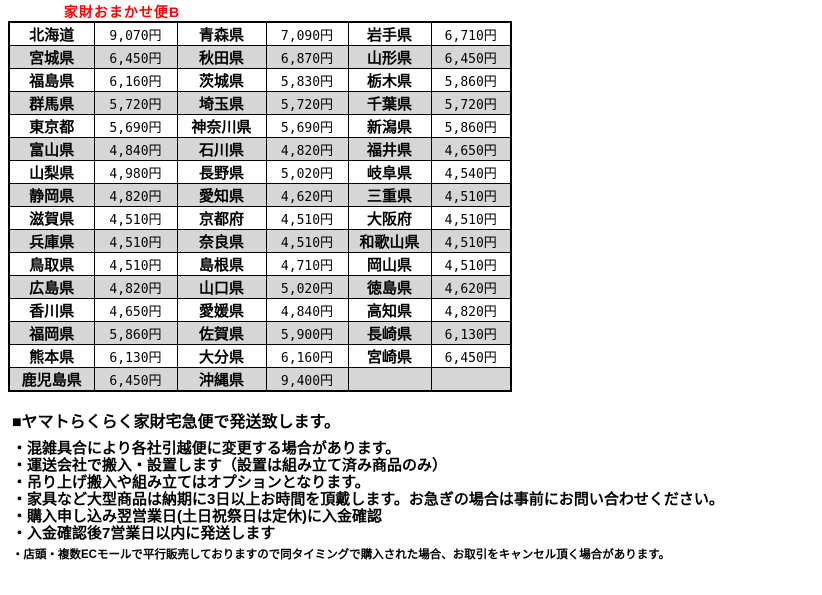 This screenshot has height=595, width=822. Describe the element at coordinates (51, 379) in the screenshot. I see `prefecture-cell: 鹿児島県` at that location.